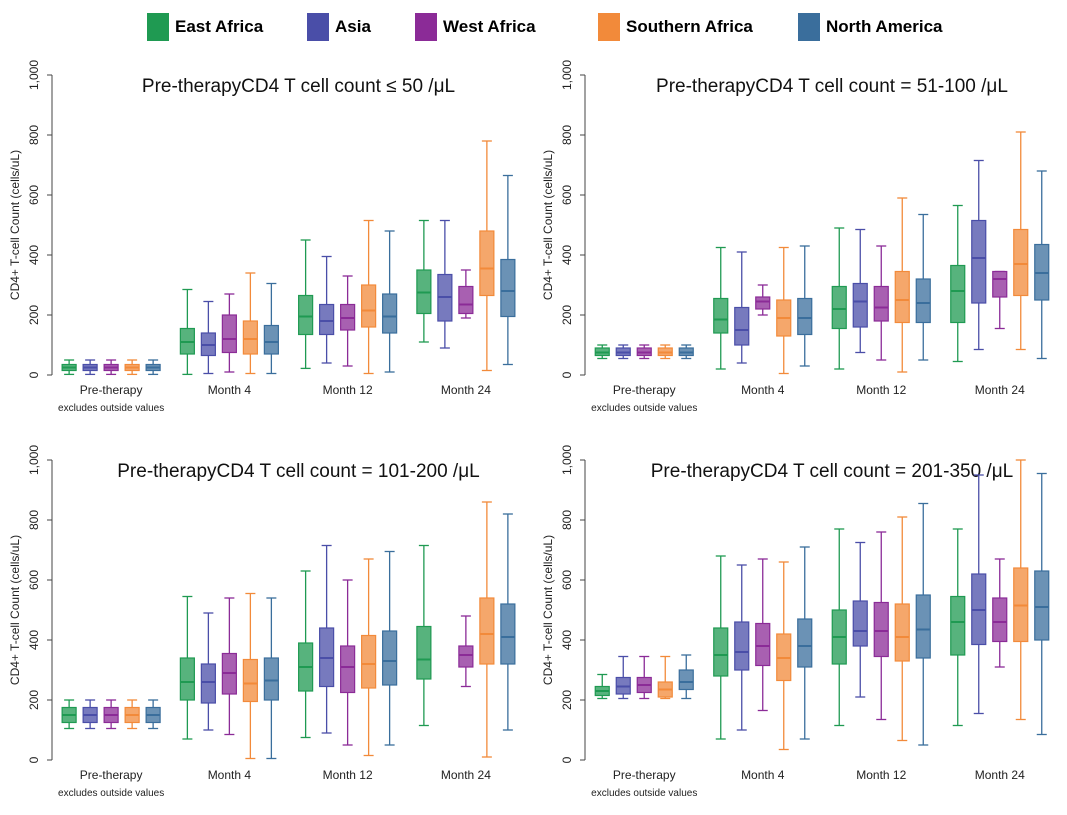  I want to click on legend-label: Asia, so click(353, 26).